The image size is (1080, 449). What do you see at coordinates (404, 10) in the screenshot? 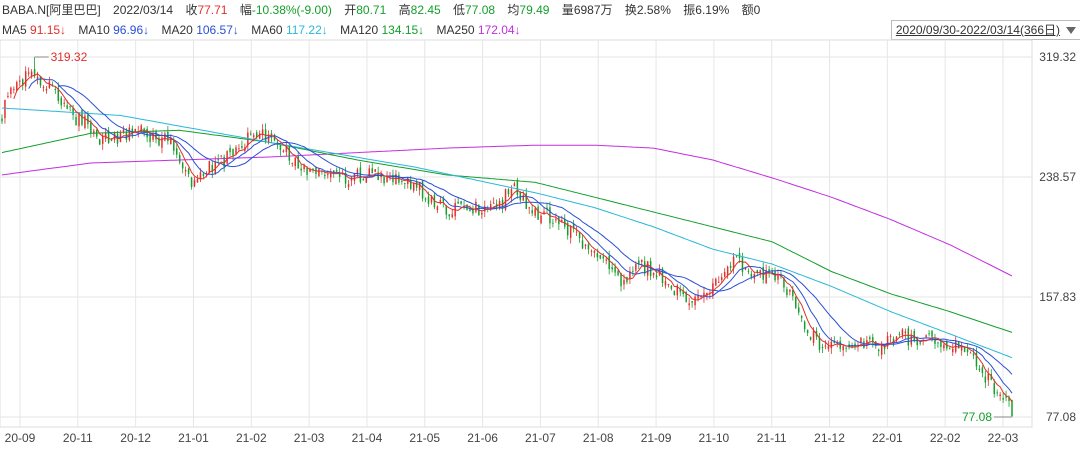
I see `high-label: 高` at bounding box center [404, 10].